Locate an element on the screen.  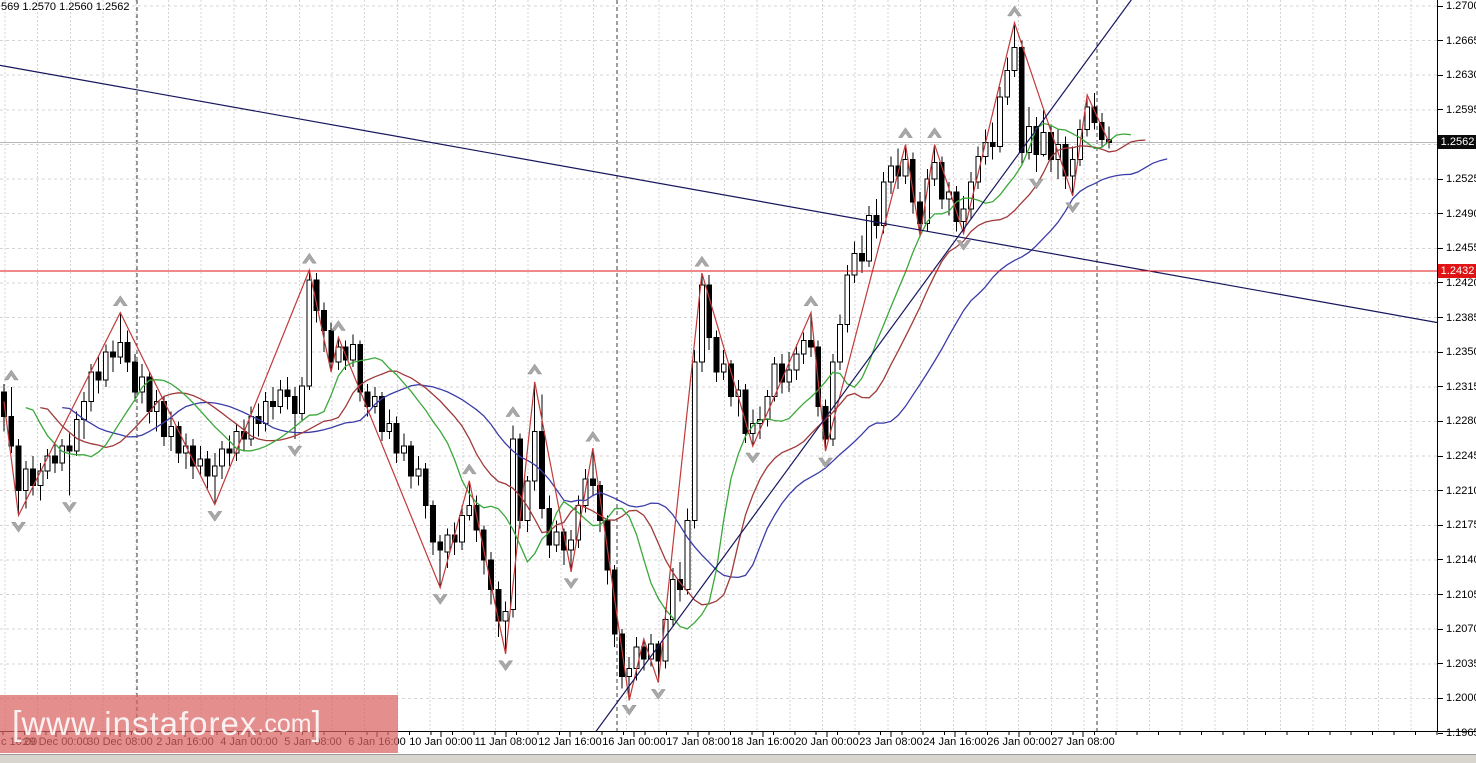
axis-border is located at coordinates (738, 731).